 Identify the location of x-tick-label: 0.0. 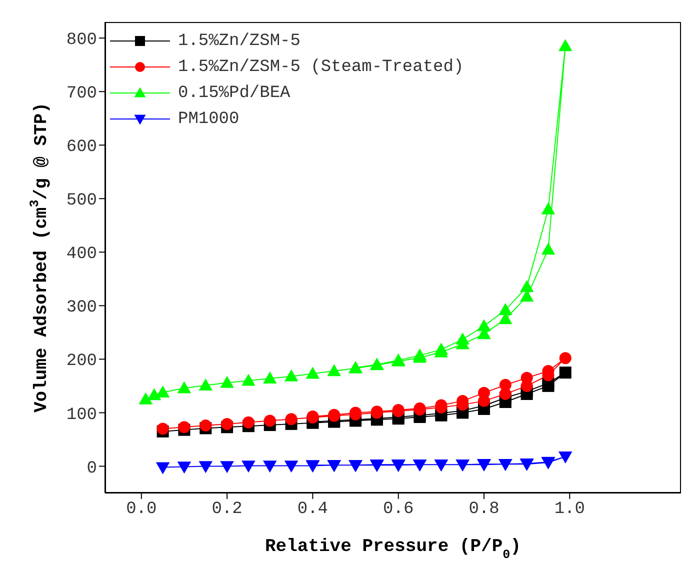
(141, 510).